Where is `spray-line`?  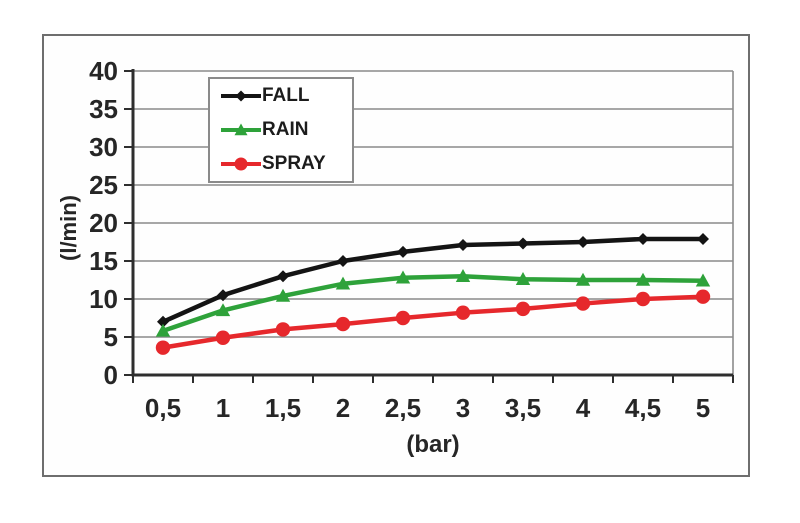
spray-line is located at coordinates (433, 322).